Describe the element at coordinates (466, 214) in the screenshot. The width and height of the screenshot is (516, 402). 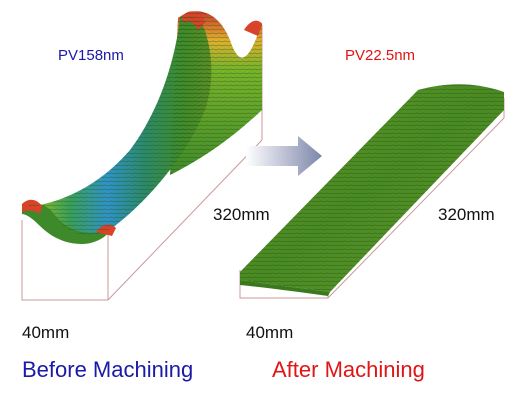
I see `after-length-label: 320mm` at that location.